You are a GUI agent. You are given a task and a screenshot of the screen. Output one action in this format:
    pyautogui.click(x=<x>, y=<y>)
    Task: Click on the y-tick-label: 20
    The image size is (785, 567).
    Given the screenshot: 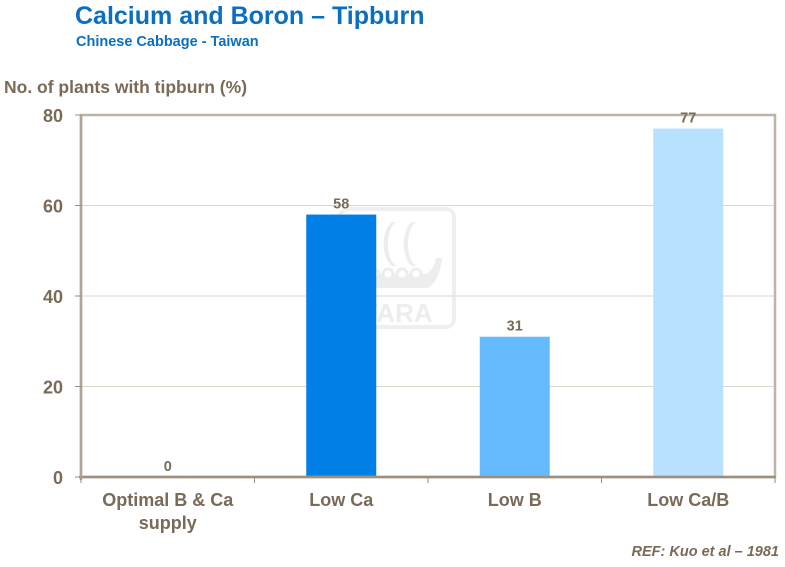 What is the action you would take?
    pyautogui.click(x=53, y=388)
    